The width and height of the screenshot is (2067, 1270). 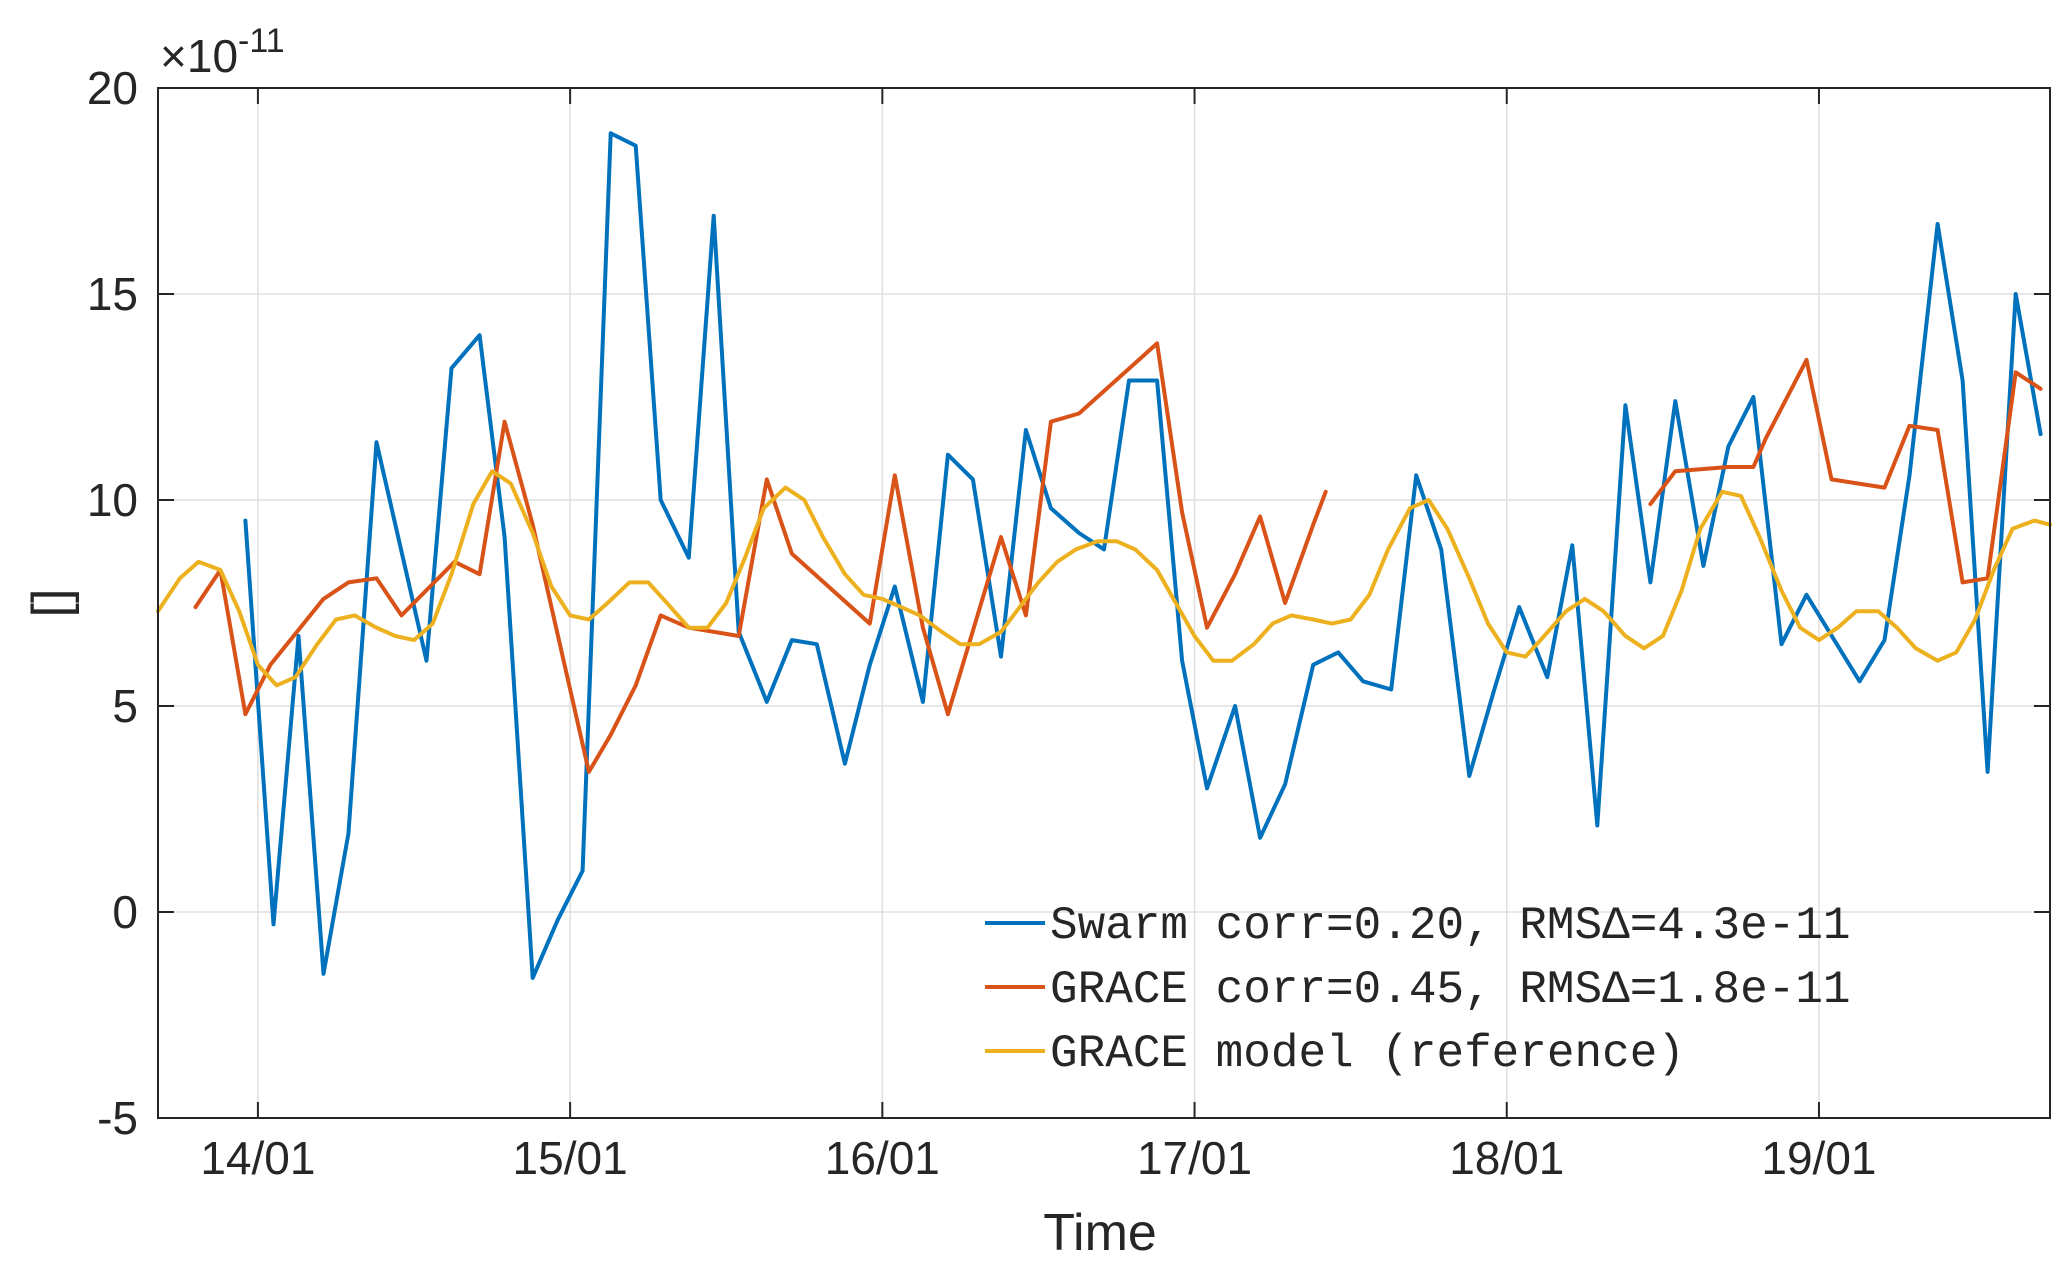 I want to click on legend-label-grace-model: GRACE model (reference), so click(x=1367, y=1054).